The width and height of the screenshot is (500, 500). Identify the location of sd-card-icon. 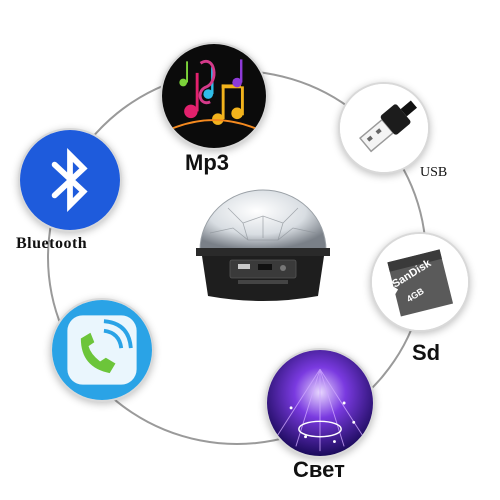
(420, 282).